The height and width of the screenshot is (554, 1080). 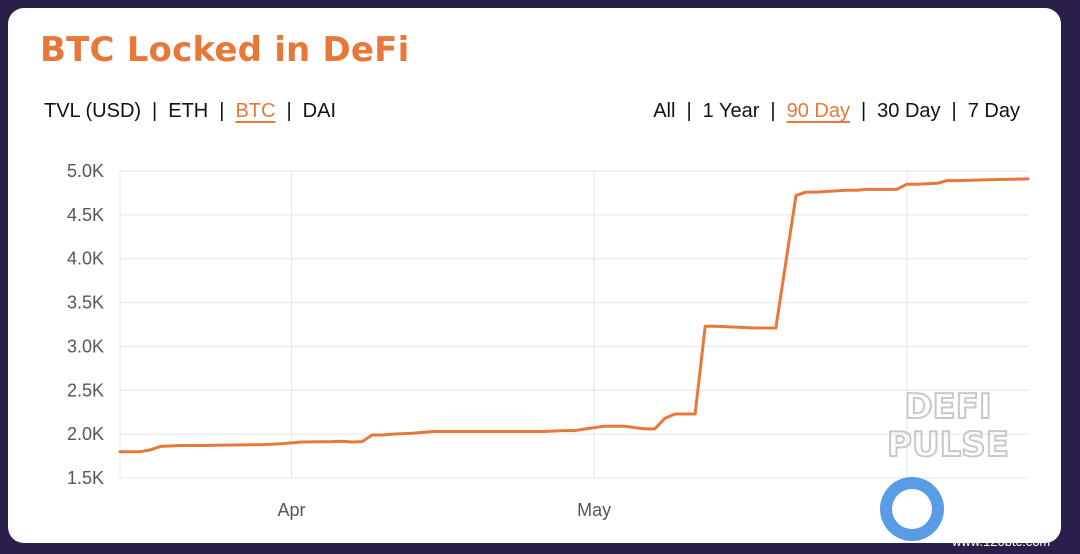 I want to click on watermark-line-1: DEFI, so click(x=947, y=407).